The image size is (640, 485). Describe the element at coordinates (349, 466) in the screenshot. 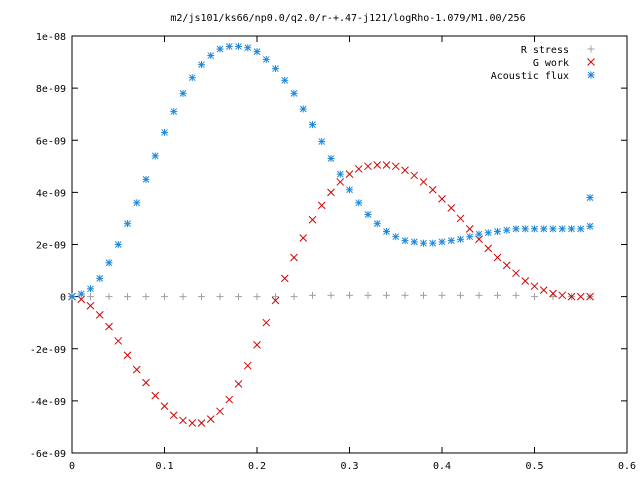

I see `x-tick-label: 0.3` at that location.